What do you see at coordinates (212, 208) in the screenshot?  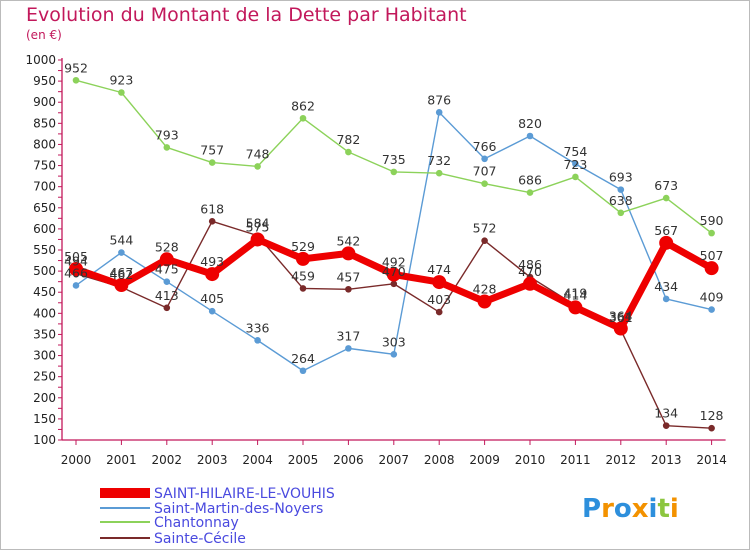 I see `data-label: 618` at bounding box center [212, 208].